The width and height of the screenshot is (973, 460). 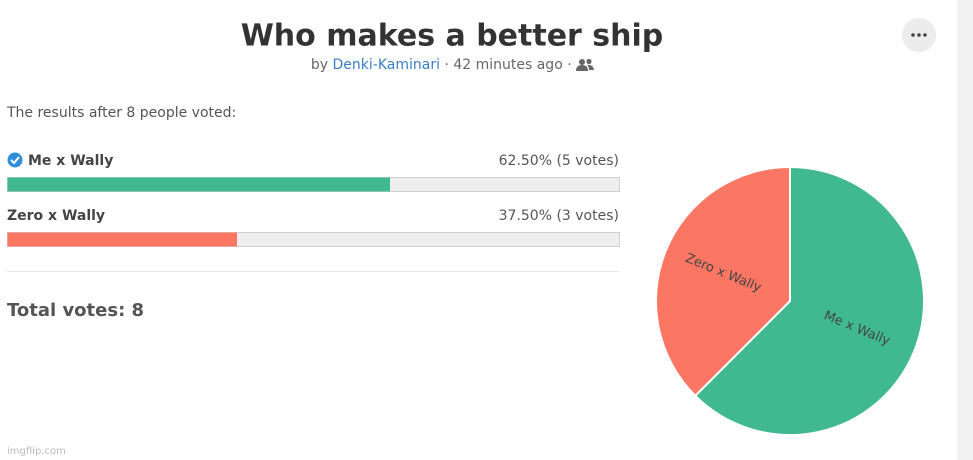 What do you see at coordinates (36, 451) in the screenshot?
I see `watermark: imgflip.com` at bounding box center [36, 451].